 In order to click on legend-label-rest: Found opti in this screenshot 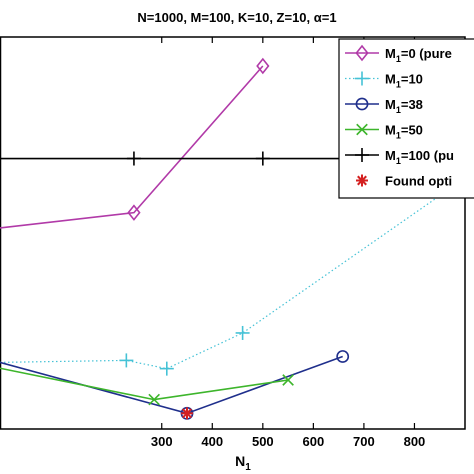, I will do `click(418, 181)`.